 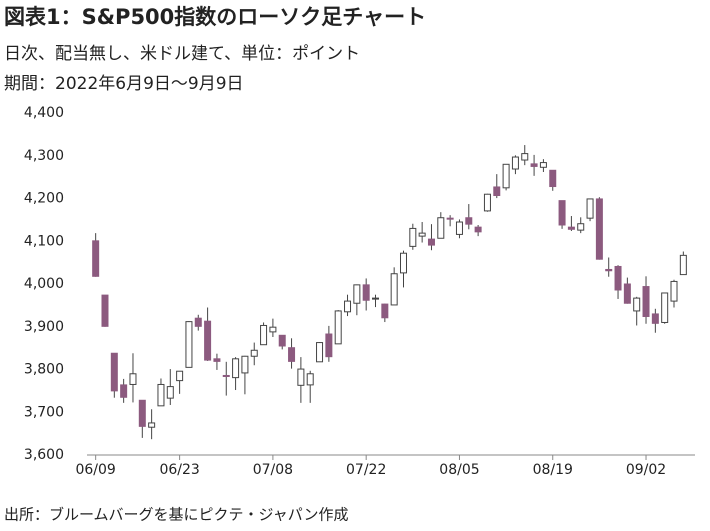 What do you see at coordinates (182, 54) in the screenshot?
I see `chart-subtitle: 日次、配当無し、米ドル建て、単位：ポイント` at bounding box center [182, 54].